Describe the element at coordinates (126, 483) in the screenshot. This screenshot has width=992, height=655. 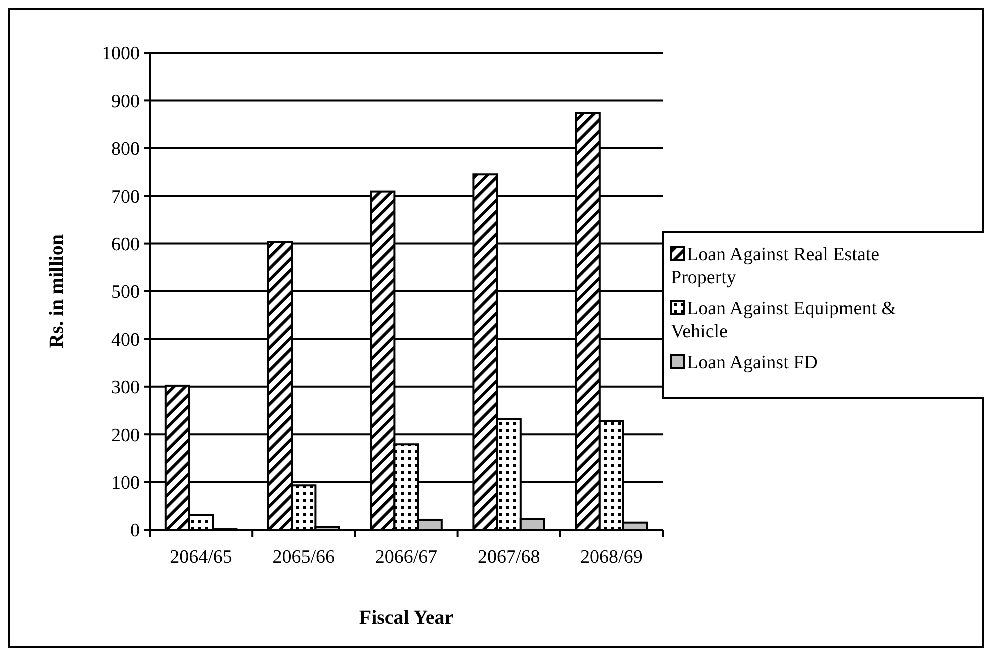
I see `y-tick-label: 100` at that location.